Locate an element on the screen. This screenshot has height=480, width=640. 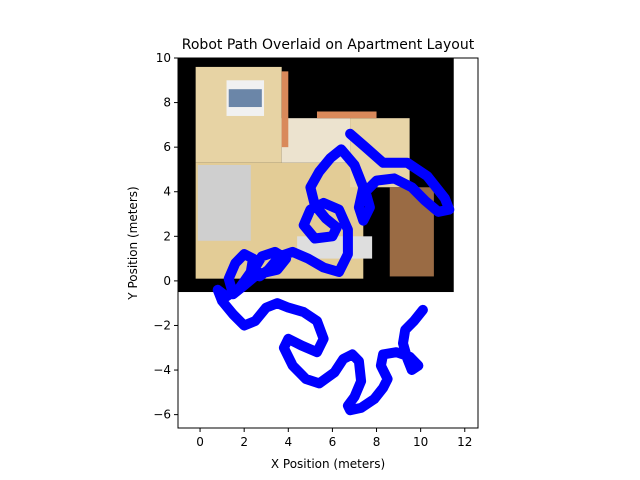
x-tick-label: 8 is located at coordinates (377, 442).